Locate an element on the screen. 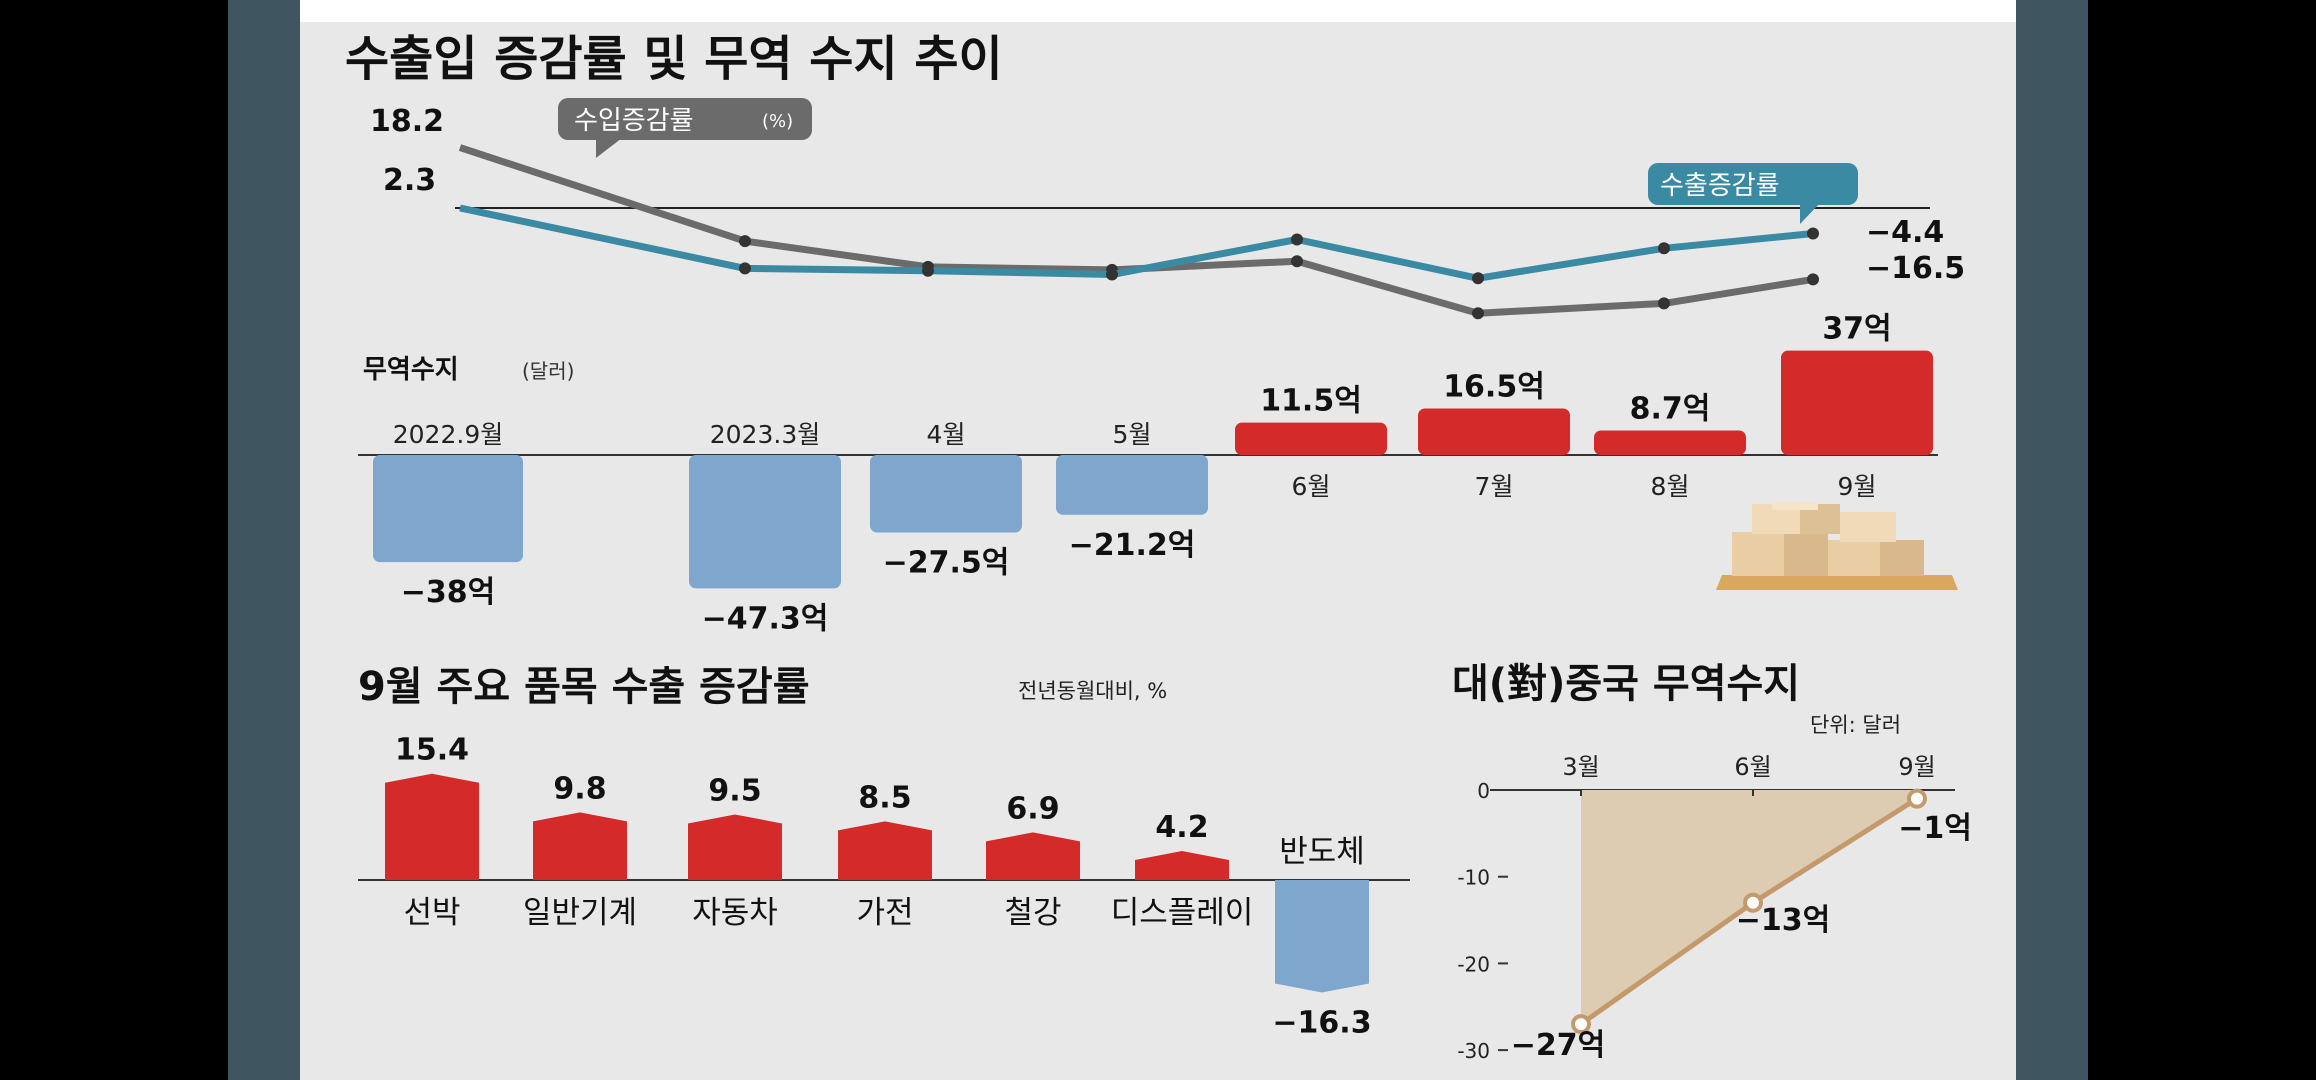 The width and height of the screenshot is (2316, 1080). item-category-label: 자동차 is located at coordinates (735, 913).